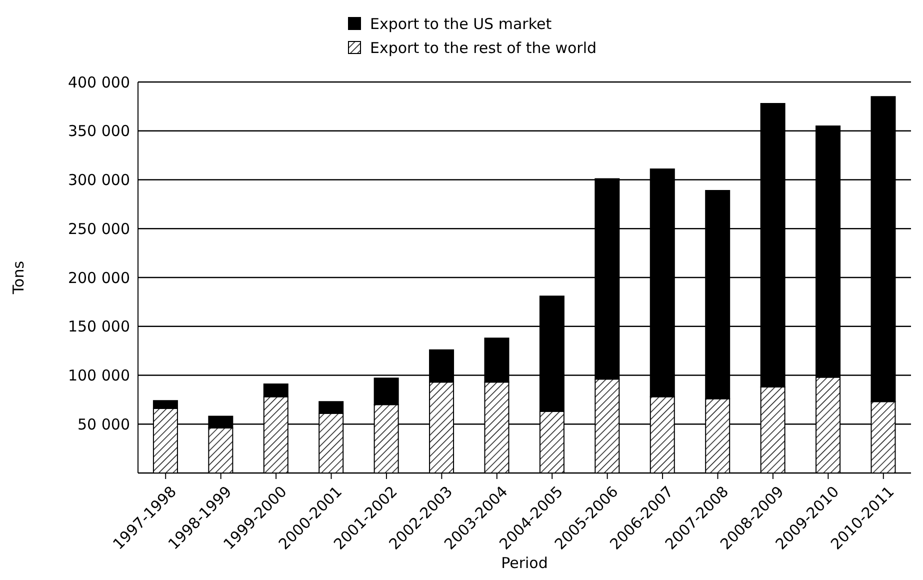 The image size is (923, 580). What do you see at coordinates (461, 24) in the screenshot?
I see `legend-label: Export to the US market` at bounding box center [461, 24].